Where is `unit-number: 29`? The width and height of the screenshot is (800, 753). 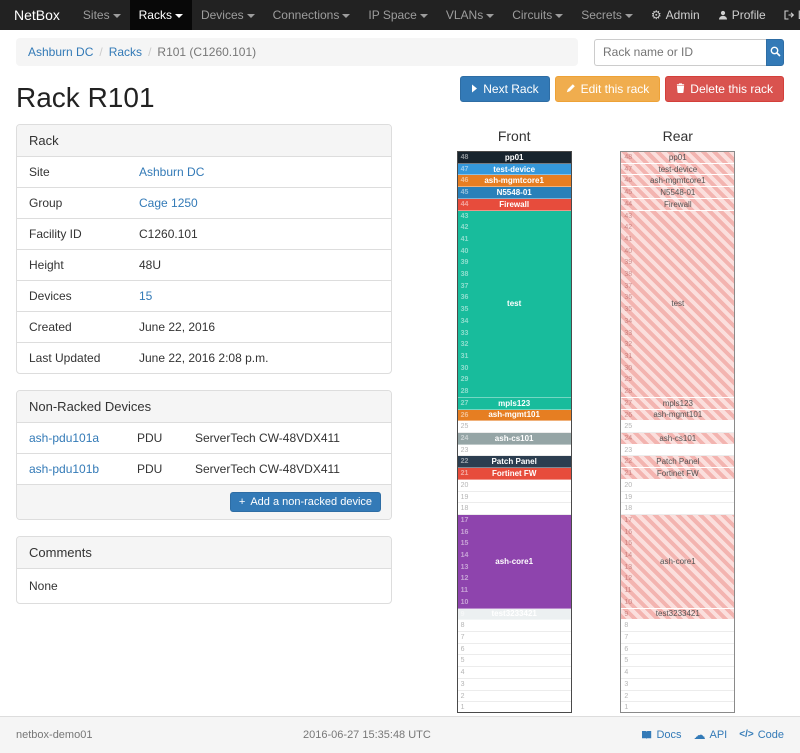 unit-number: 29 is located at coordinates (628, 380).